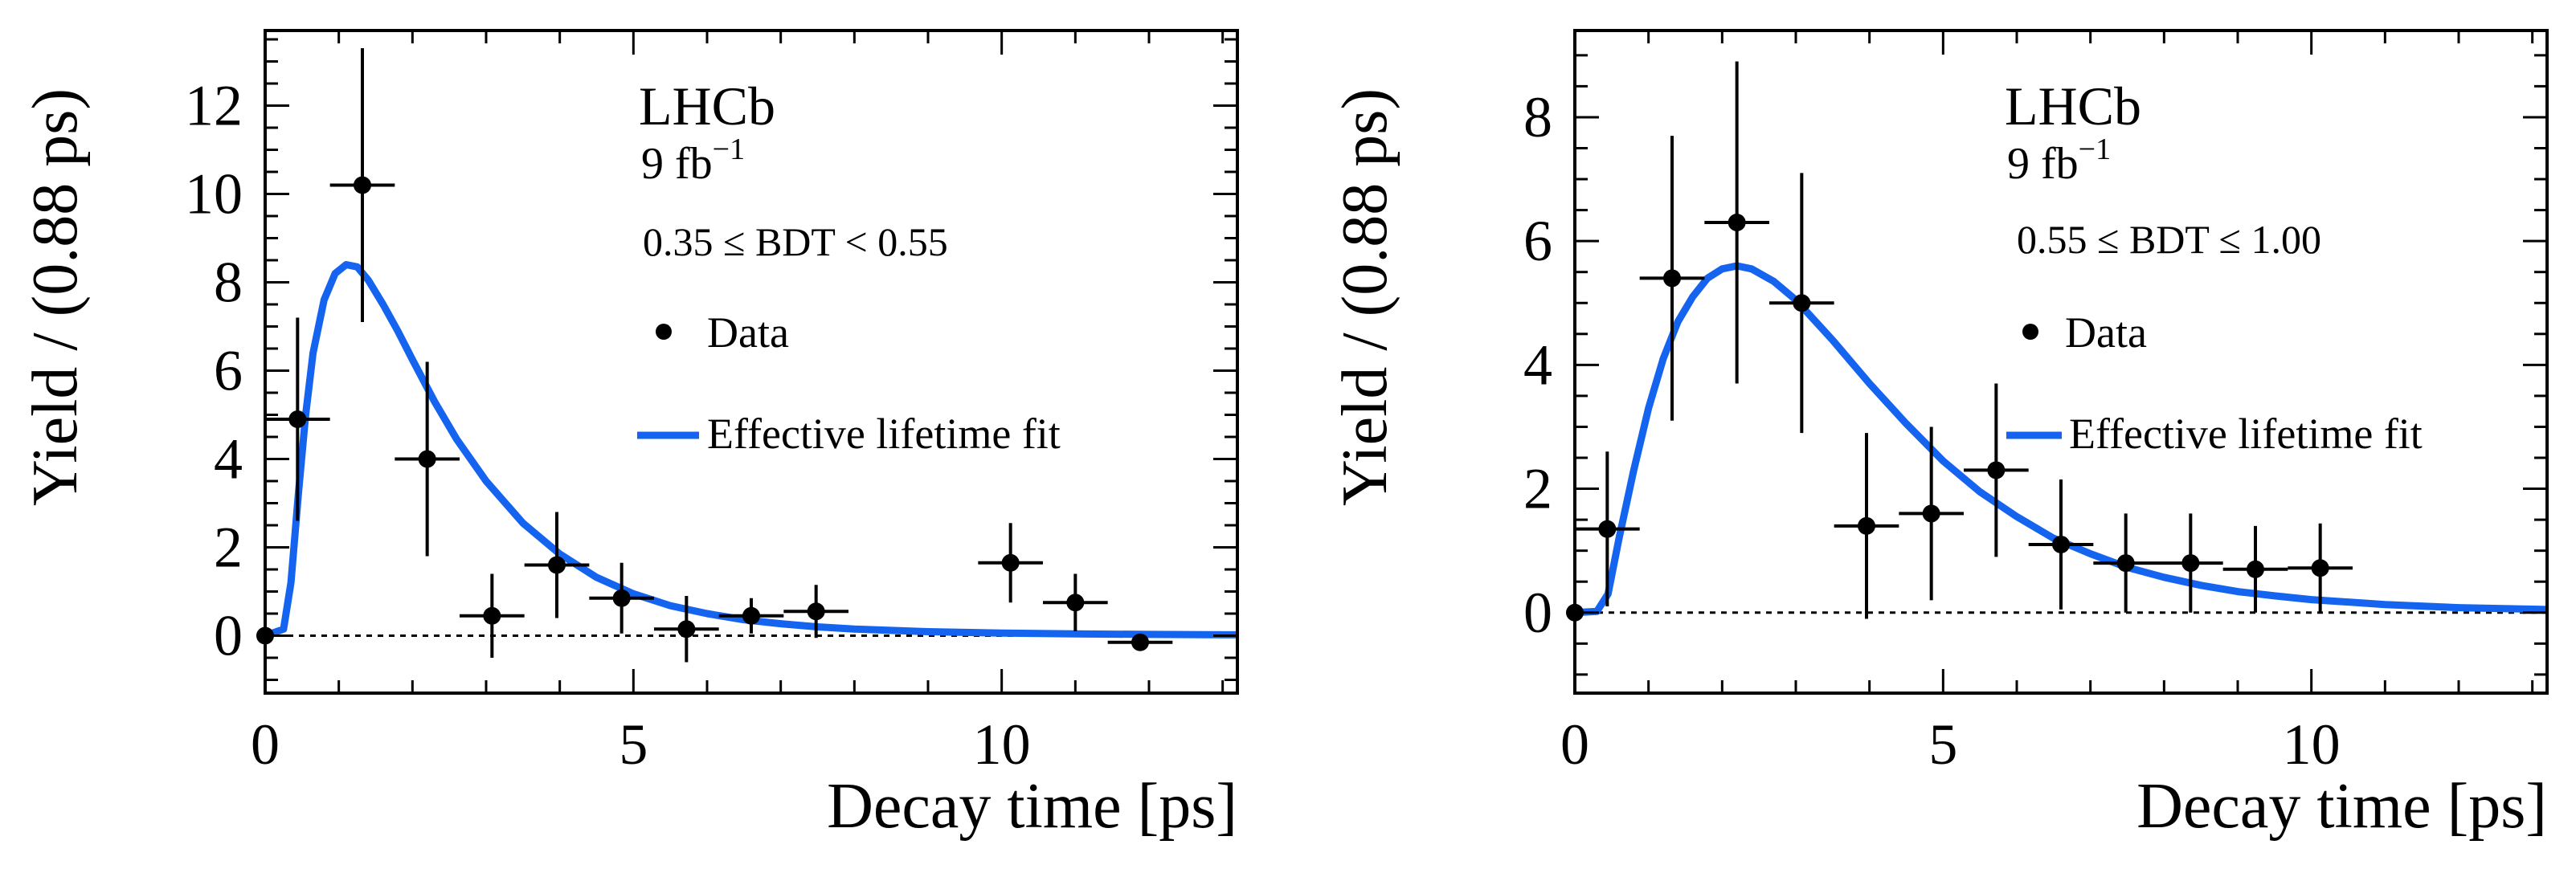 This screenshot has width=2576, height=869. What do you see at coordinates (1032, 806) in the screenshot?
I see `left-x-axis-title: Decay time [ps]` at bounding box center [1032, 806].